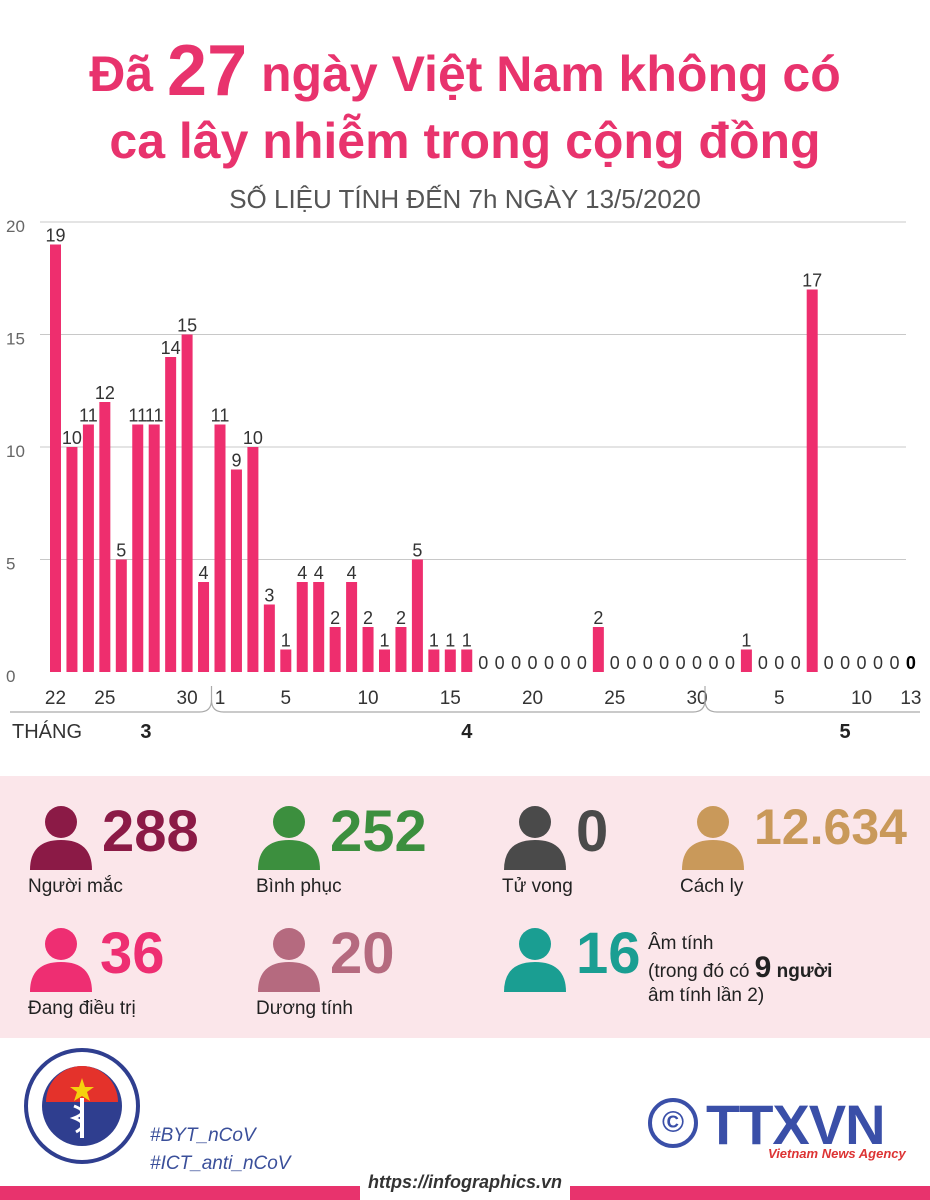 The width and height of the screenshot is (930, 1200). What do you see at coordinates (82, 1008) in the screenshot?
I see `stat-label: Đang điều trị` at bounding box center [82, 1008].